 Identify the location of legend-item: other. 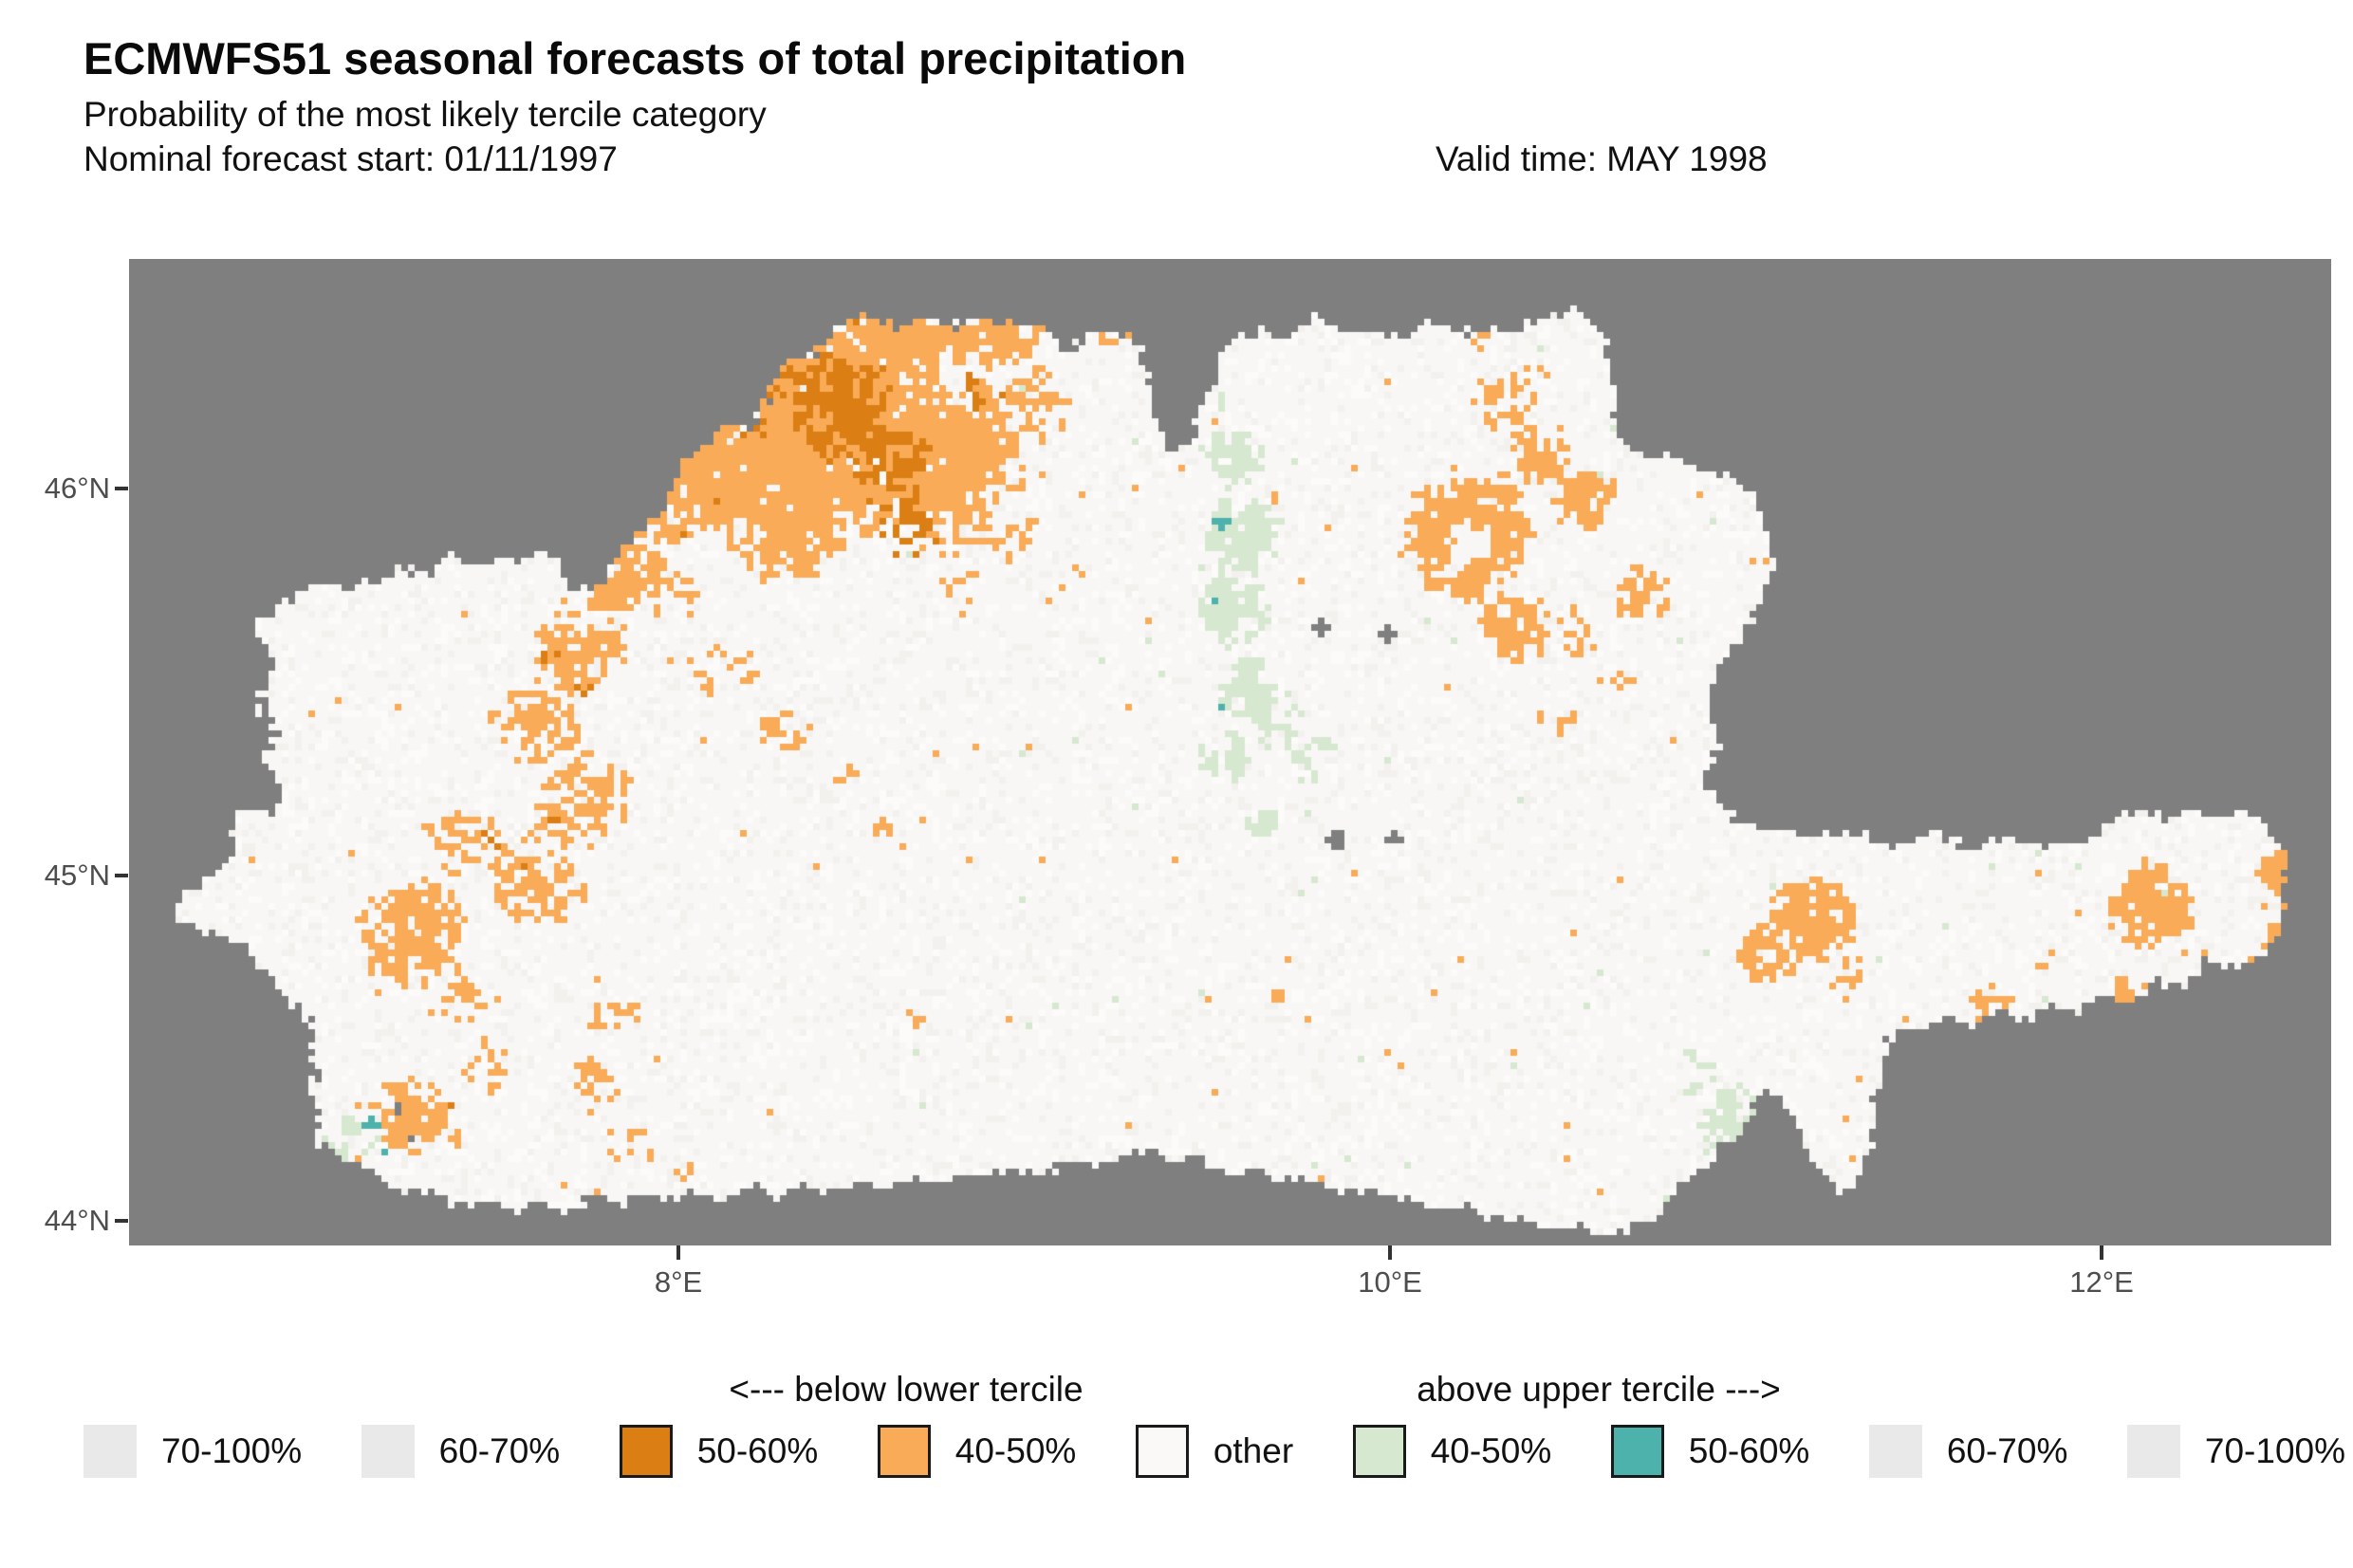
(1214, 1452).